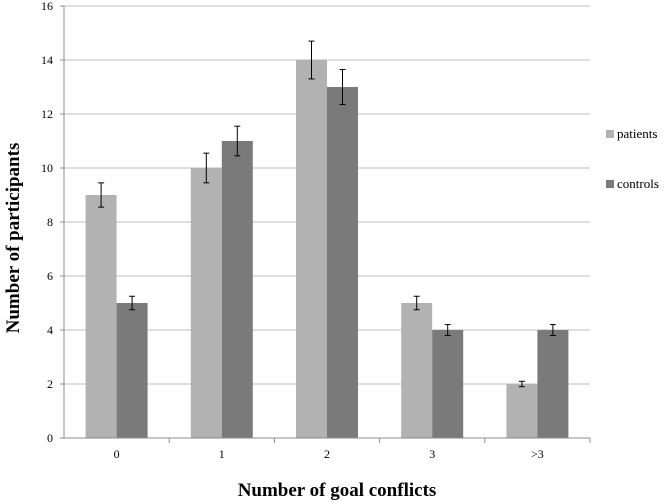 The height and width of the screenshot is (502, 672). Describe the element at coordinates (47, 168) in the screenshot. I see `y-tick-label: 10` at that location.